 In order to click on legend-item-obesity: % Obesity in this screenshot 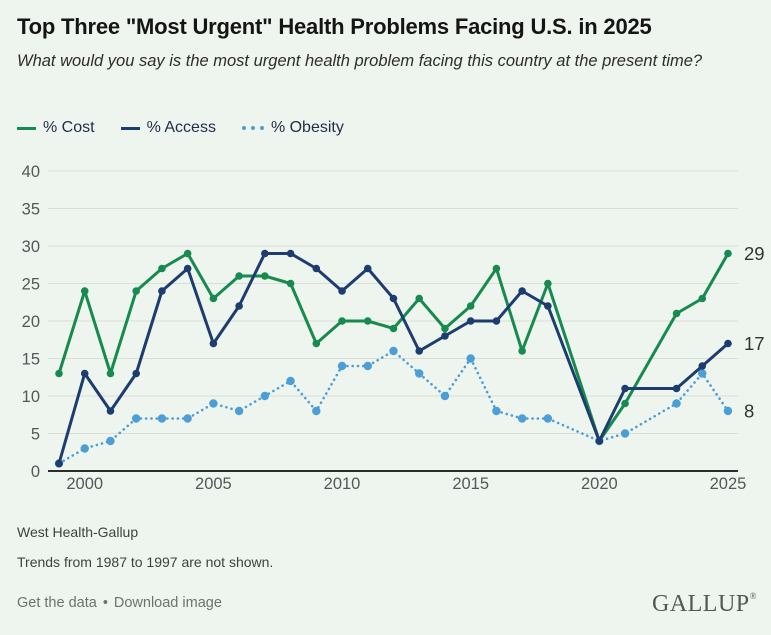, I will do `click(292, 128)`.